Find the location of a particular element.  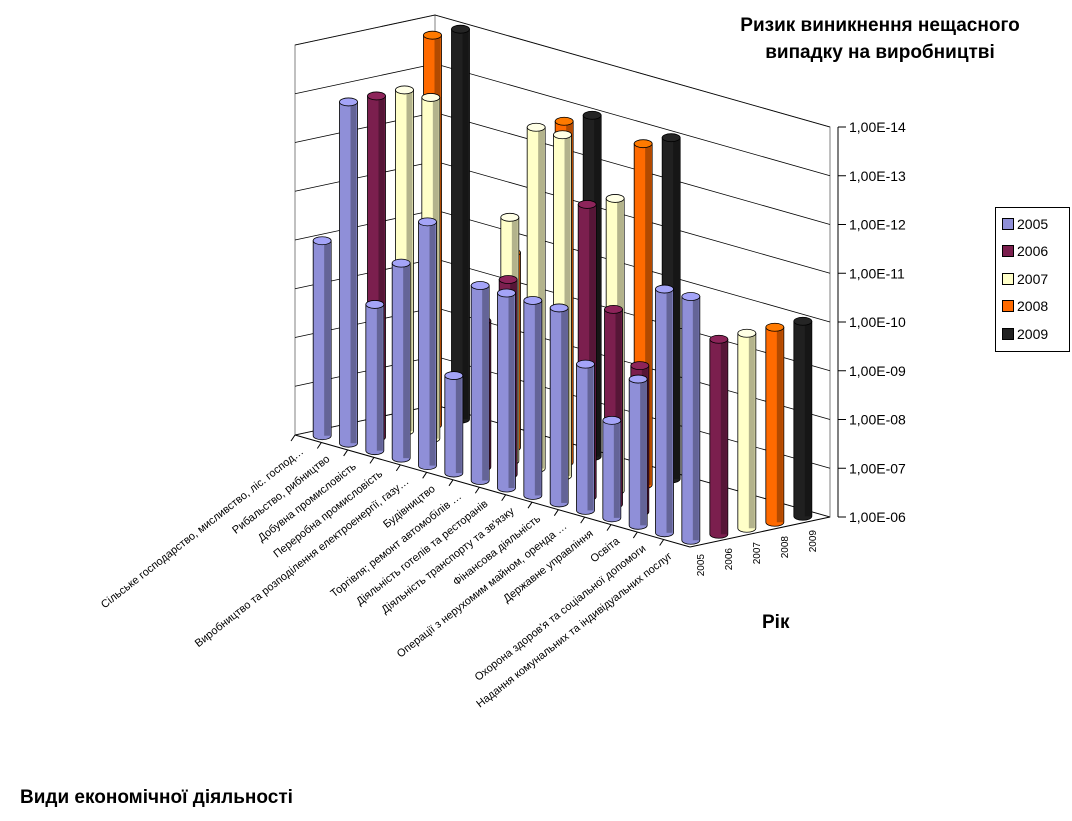

year-tick-label: 2006 is located at coordinates (729, 559).